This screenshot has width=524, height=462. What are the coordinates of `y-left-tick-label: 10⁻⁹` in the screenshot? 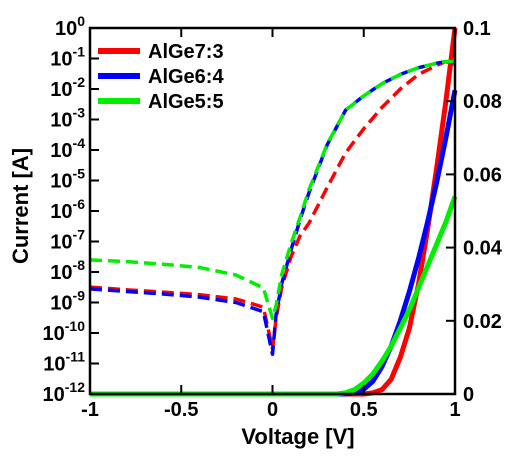 It's located at (67, 301).